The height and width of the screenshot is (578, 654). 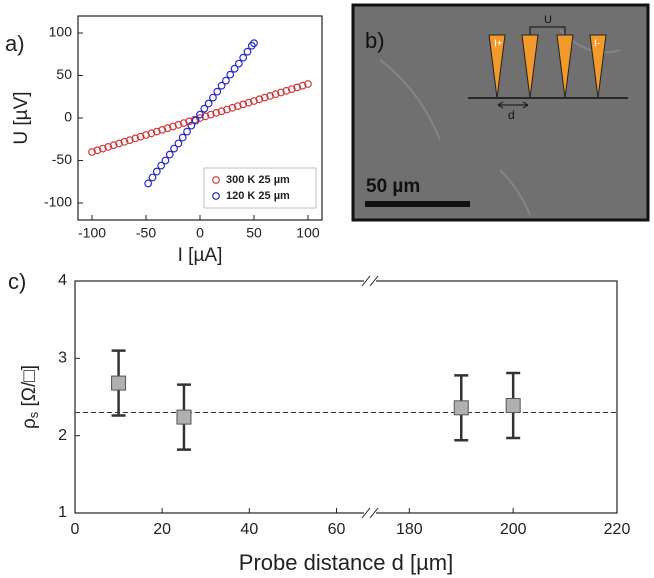 I want to click on probe-label: U, so click(x=548, y=20).